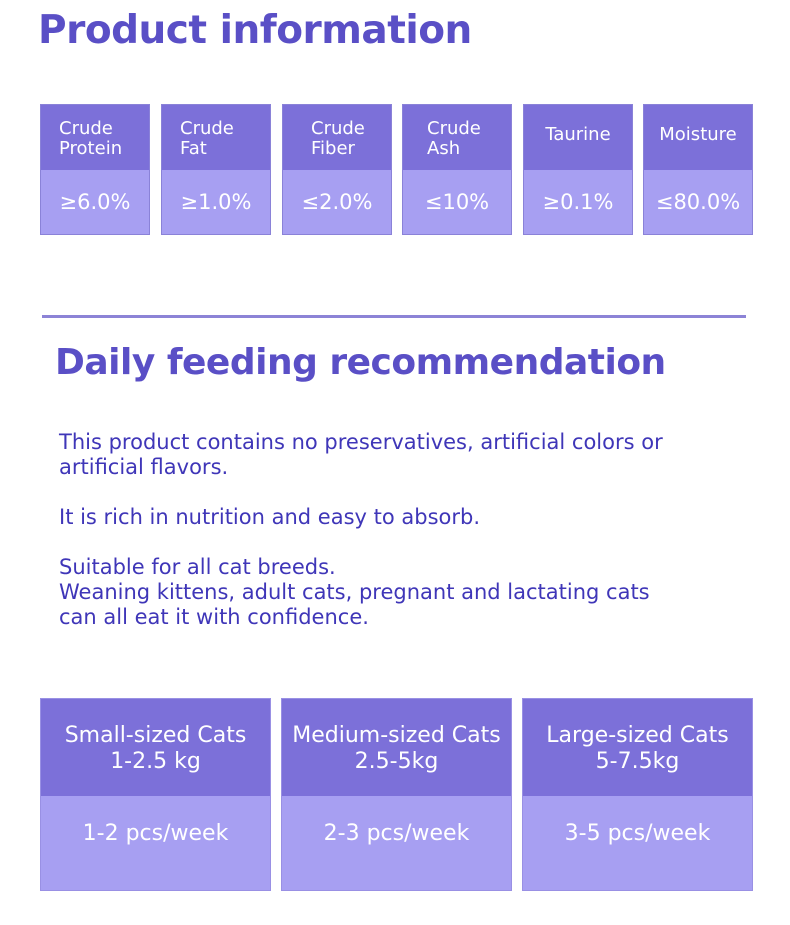 The height and width of the screenshot is (925, 790). What do you see at coordinates (216, 202) in the screenshot?
I see `nutrient-value: ≥1.0%` at bounding box center [216, 202].